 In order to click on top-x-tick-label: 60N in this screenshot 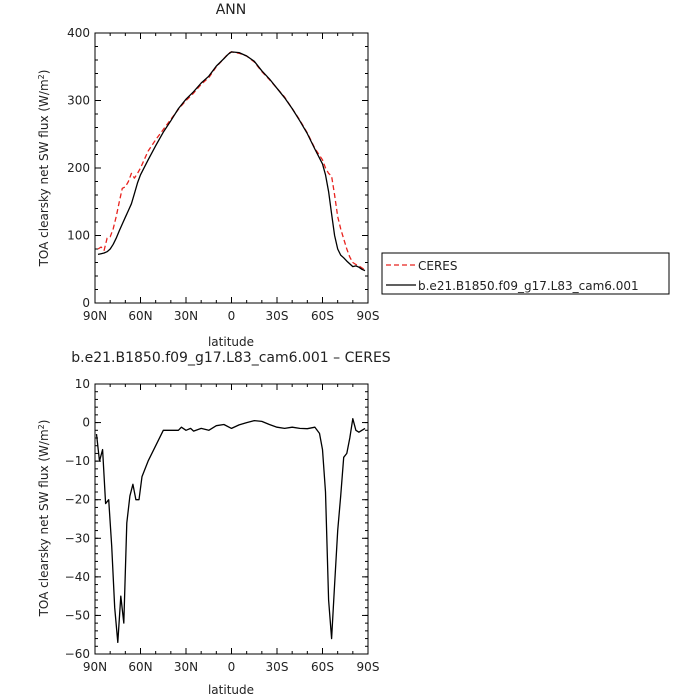, I will do `click(140, 316)`.